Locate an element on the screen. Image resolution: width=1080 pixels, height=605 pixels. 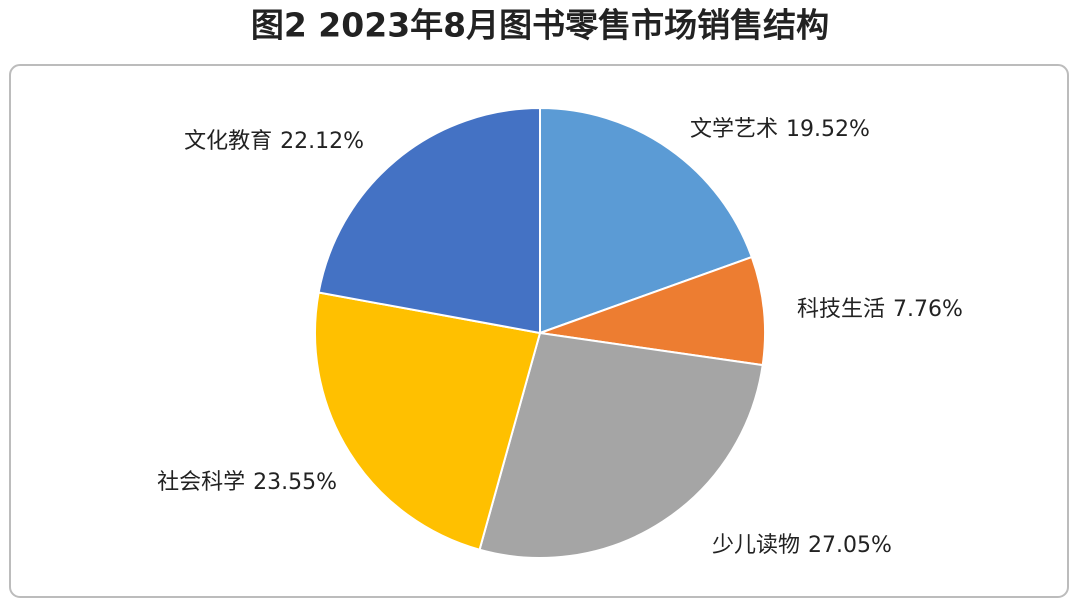
value-label: 23.55% is located at coordinates (295, 482).